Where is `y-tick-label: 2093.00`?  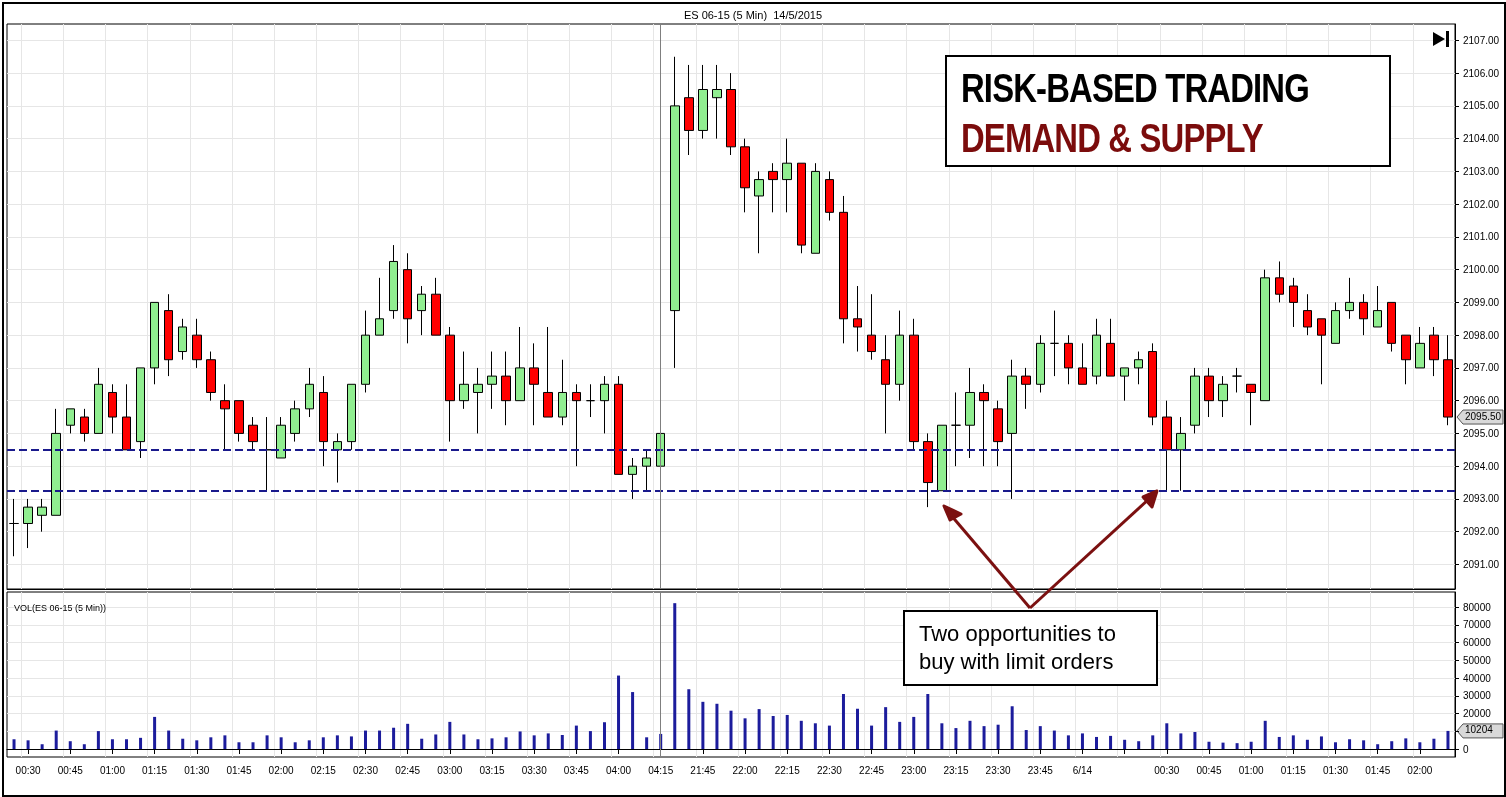 y-tick-label: 2093.00 is located at coordinates (1481, 499).